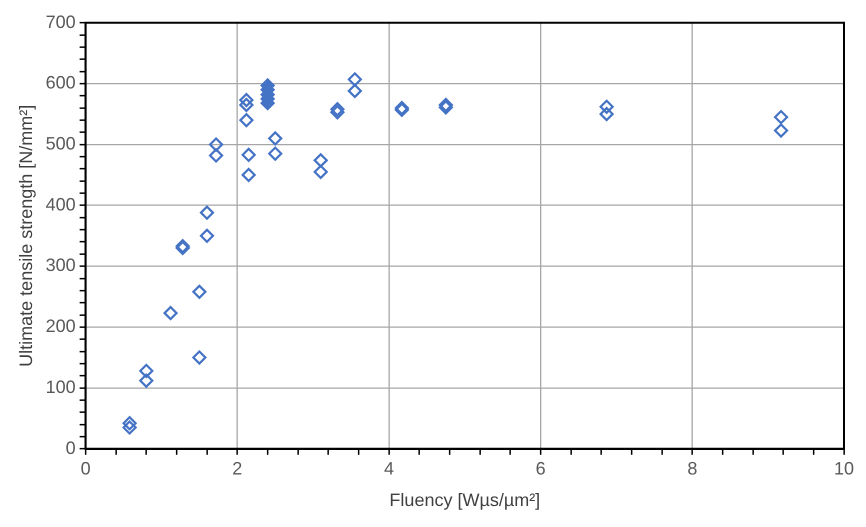  What do you see at coordinates (541, 468) in the screenshot?
I see `x-tick-label: 6` at bounding box center [541, 468].